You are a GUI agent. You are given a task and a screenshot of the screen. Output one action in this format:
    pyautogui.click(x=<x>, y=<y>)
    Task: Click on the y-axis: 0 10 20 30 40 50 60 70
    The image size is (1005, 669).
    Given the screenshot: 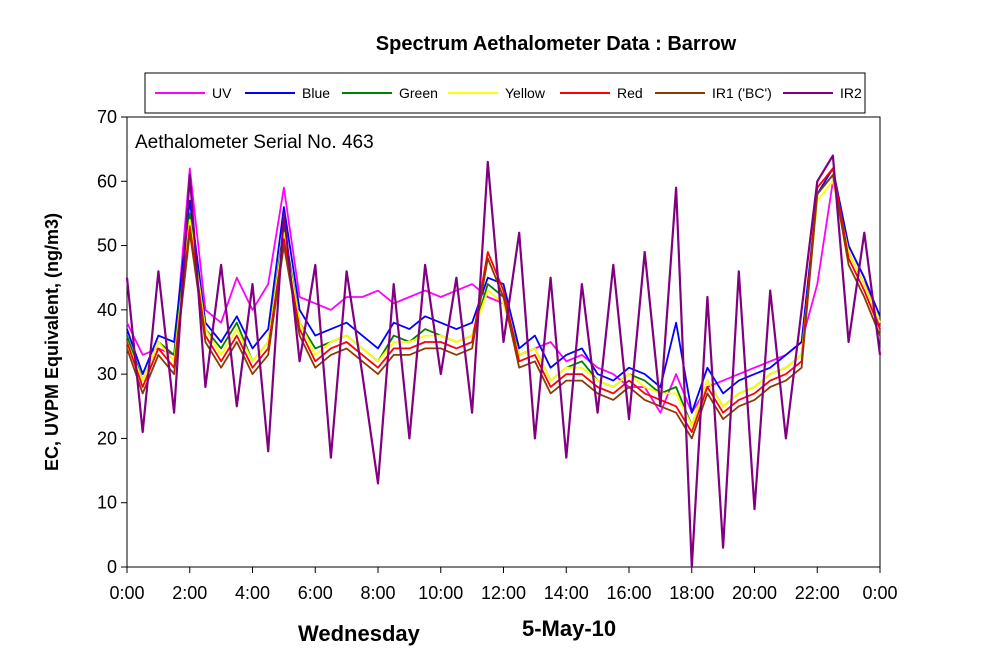 What is the action you would take?
    pyautogui.click(x=112, y=342)
    